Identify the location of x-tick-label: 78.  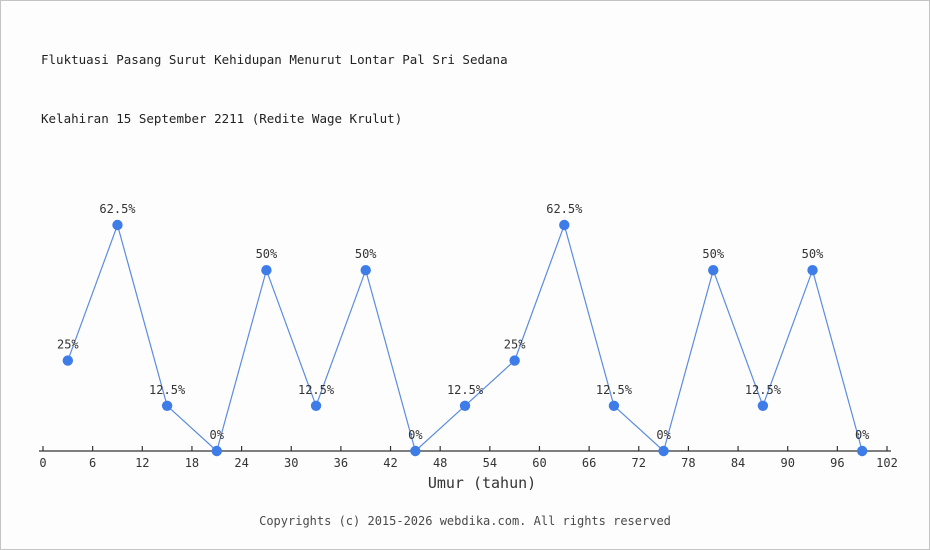
(688, 463).